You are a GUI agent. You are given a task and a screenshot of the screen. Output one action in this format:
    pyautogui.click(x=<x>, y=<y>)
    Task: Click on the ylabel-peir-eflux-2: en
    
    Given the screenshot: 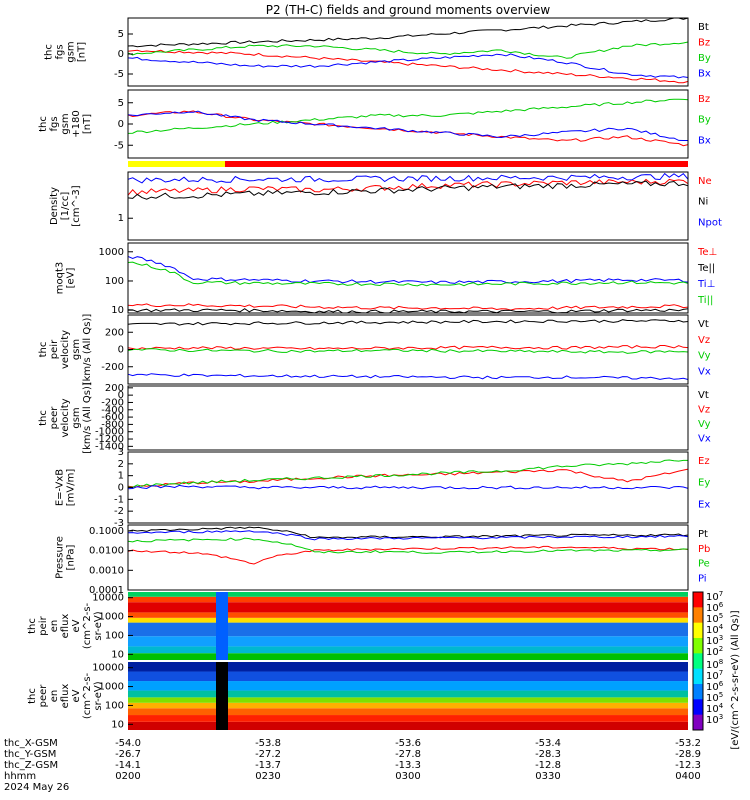 What is the action you would take?
    pyautogui.click(x=54, y=626)
    